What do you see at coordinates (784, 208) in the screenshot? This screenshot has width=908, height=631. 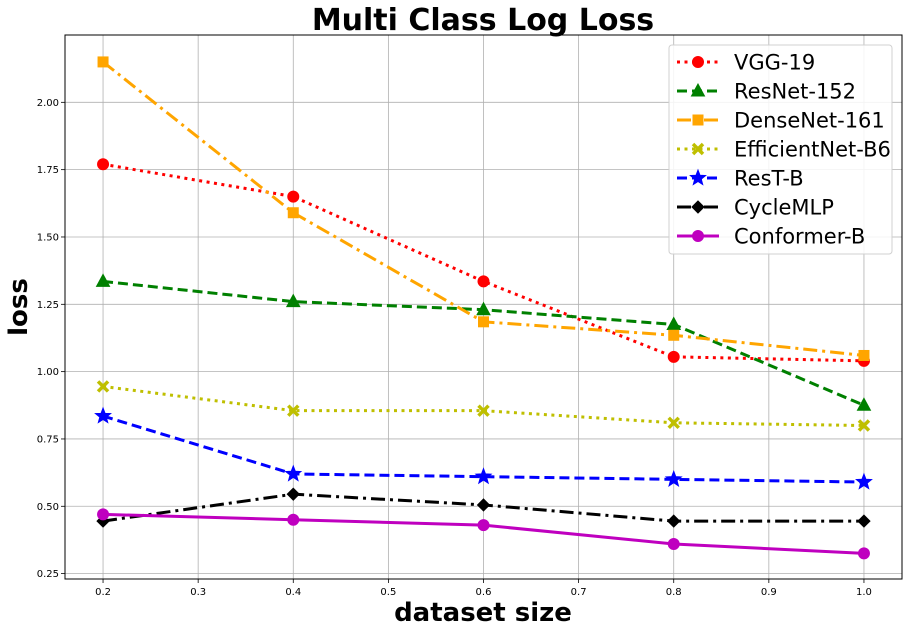 I see `legend-label: CycleMLP` at bounding box center [784, 208].